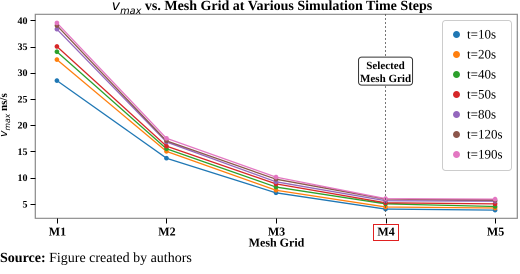  I want to click on y-tick-label: 15, so click(23, 152).